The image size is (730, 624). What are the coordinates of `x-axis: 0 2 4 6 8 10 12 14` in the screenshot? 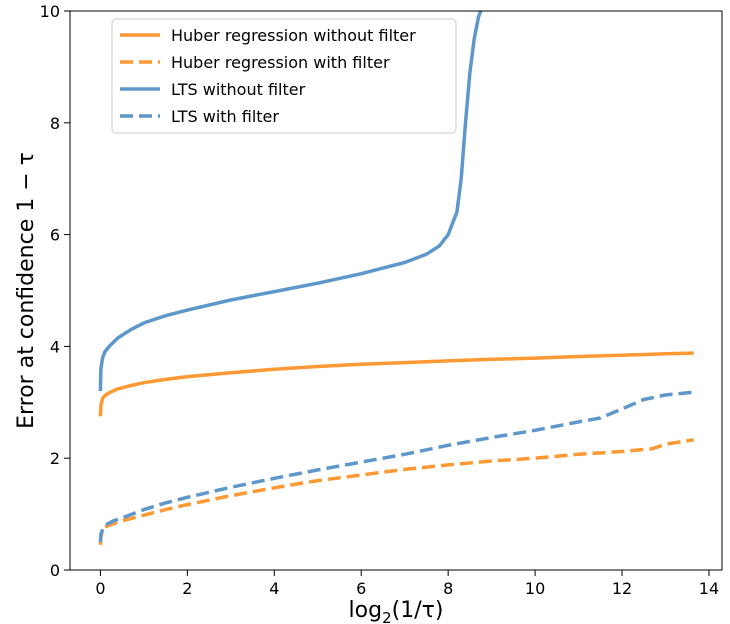 It's located at (407, 584).